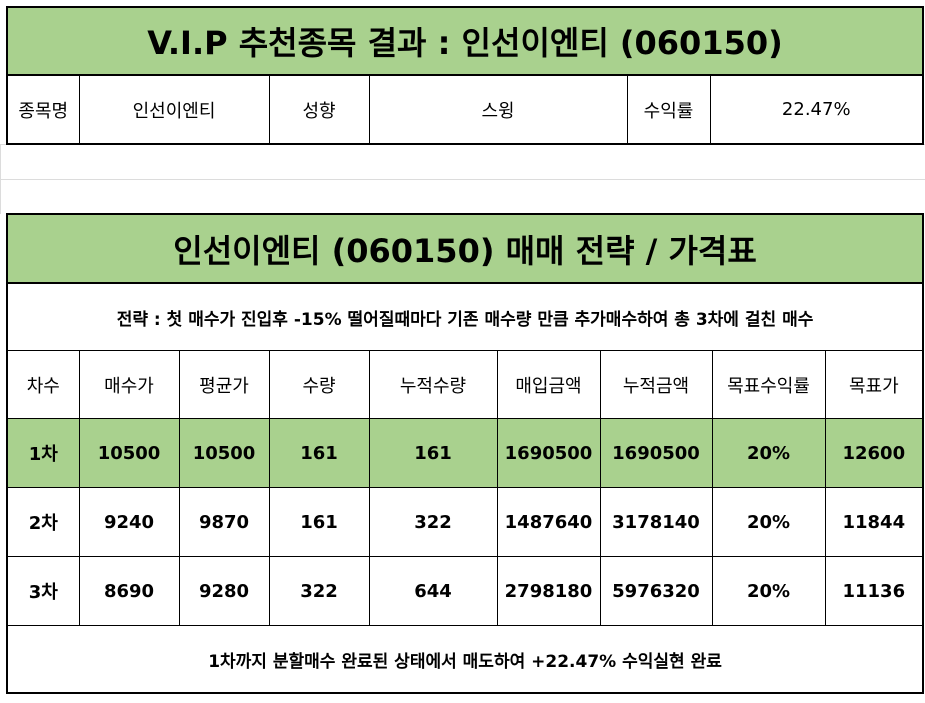 This screenshot has height=703, width=925. Describe the element at coordinates (43, 109) in the screenshot. I see `stock-name-label: 종목명` at that location.